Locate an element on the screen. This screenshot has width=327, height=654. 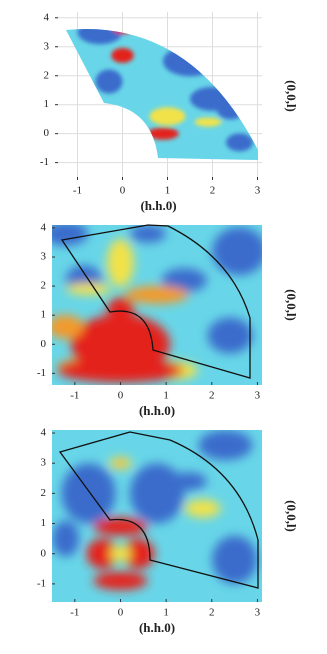
heatmap is located at coordinates (162, 94).